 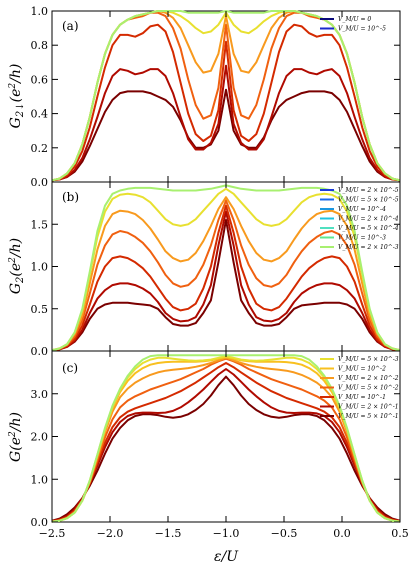 I want to click on y-tick-label: 2.0, so click(x=40, y=437).